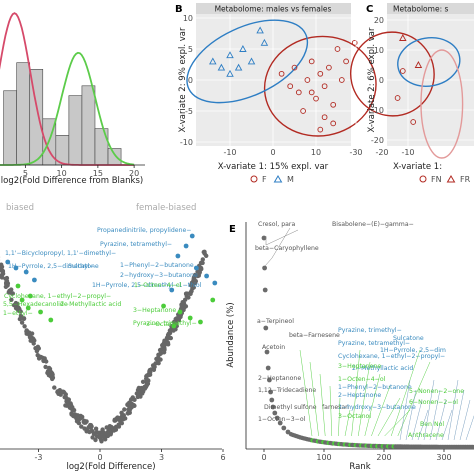  Describe the element at coordinates (264, 179) in the screenshot. I see `legend-f-label: F` at that location.